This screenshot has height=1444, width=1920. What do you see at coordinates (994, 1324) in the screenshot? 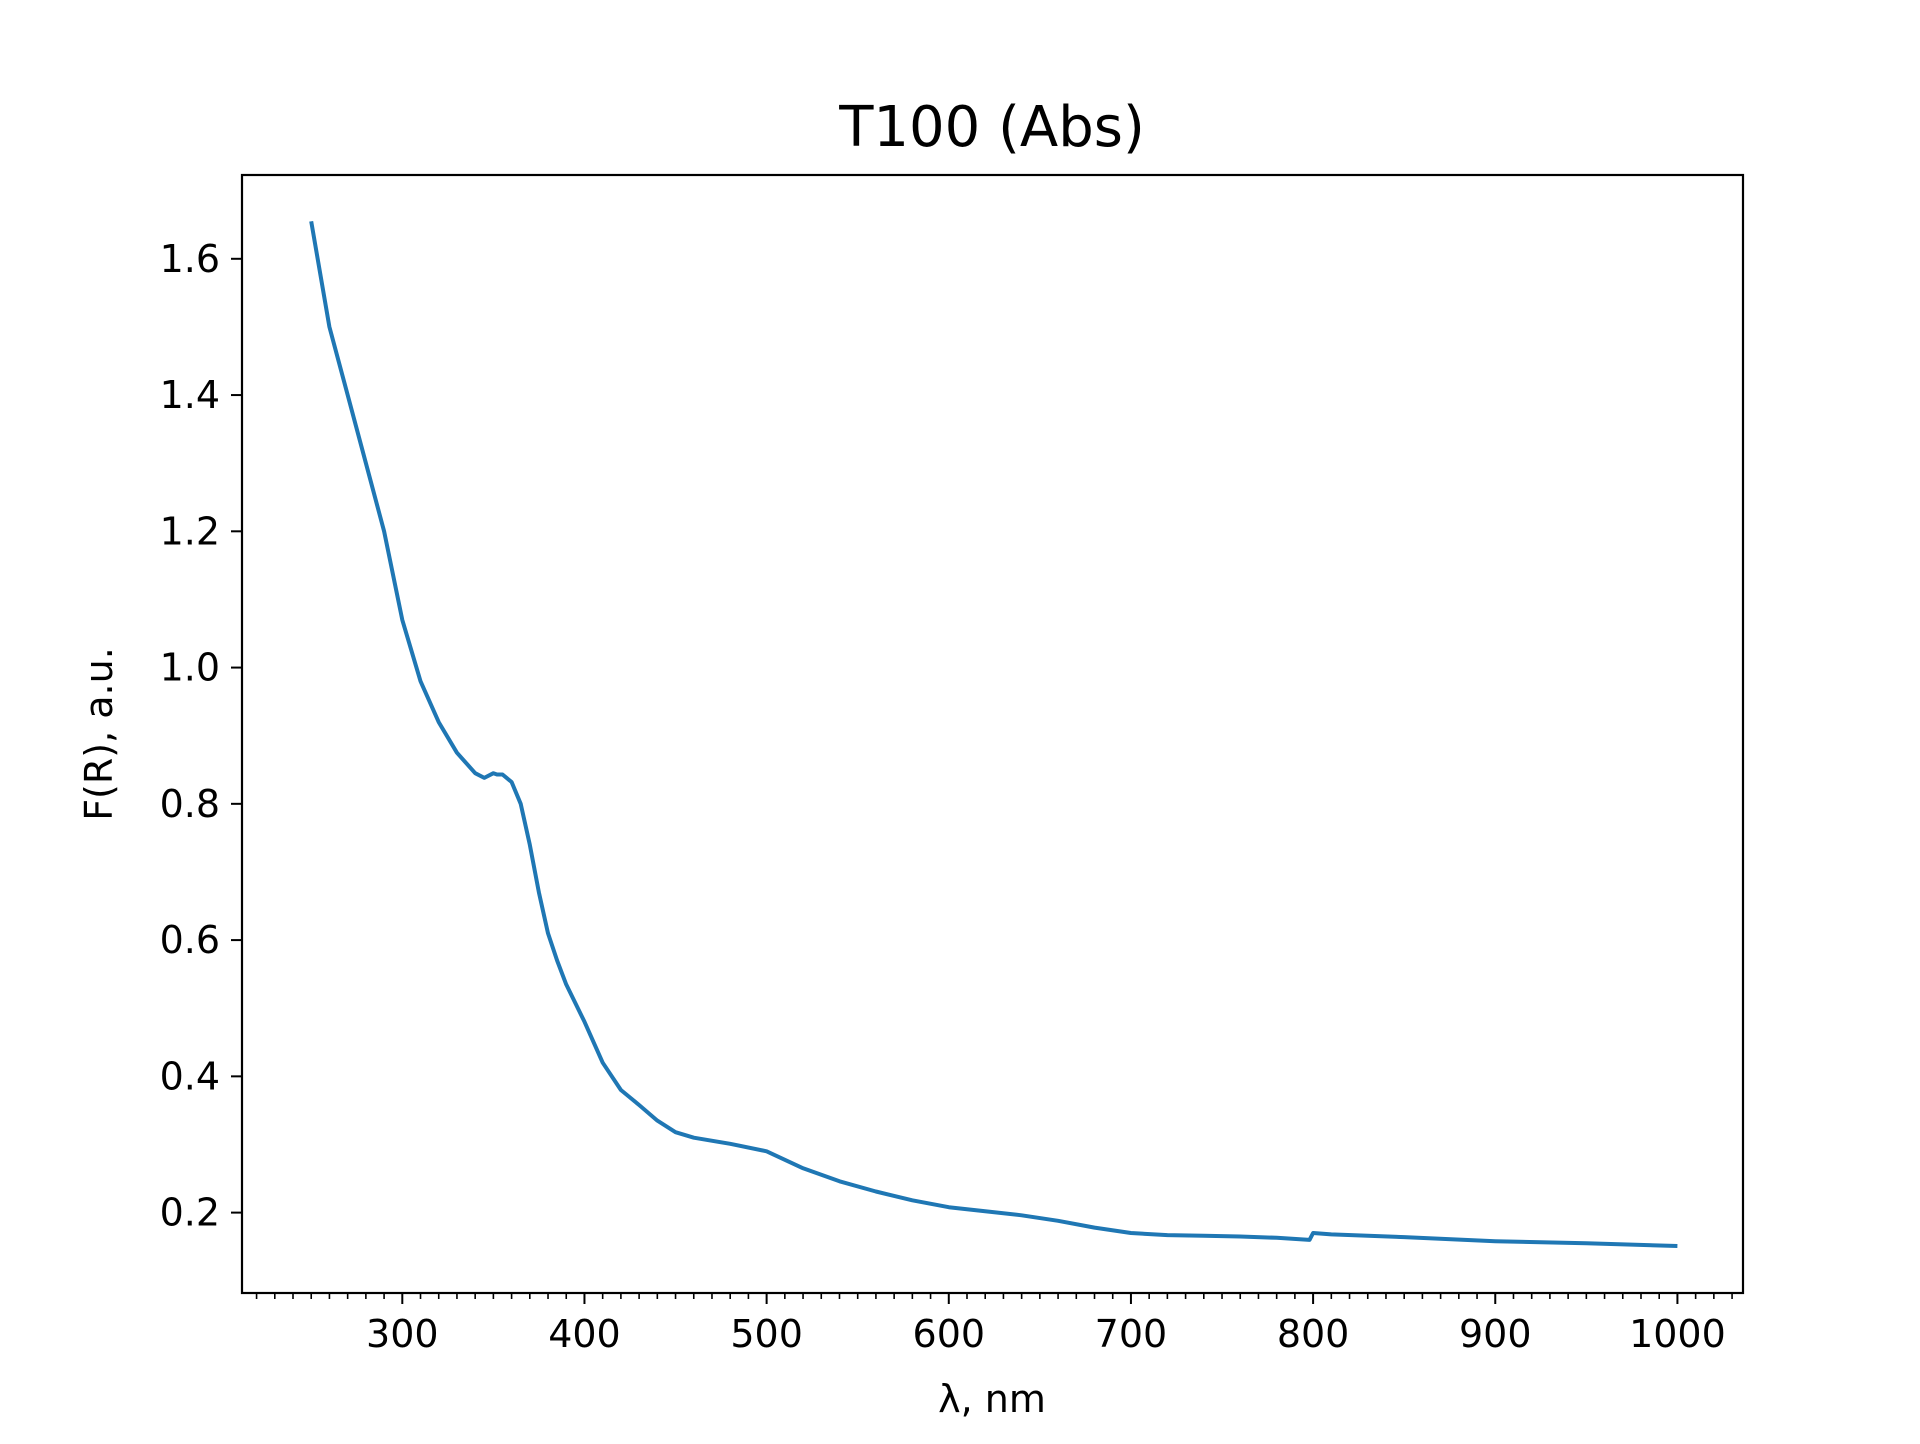
I see `x-axis: 300 400 500 600 700 800 900 1000` at bounding box center [994, 1324].